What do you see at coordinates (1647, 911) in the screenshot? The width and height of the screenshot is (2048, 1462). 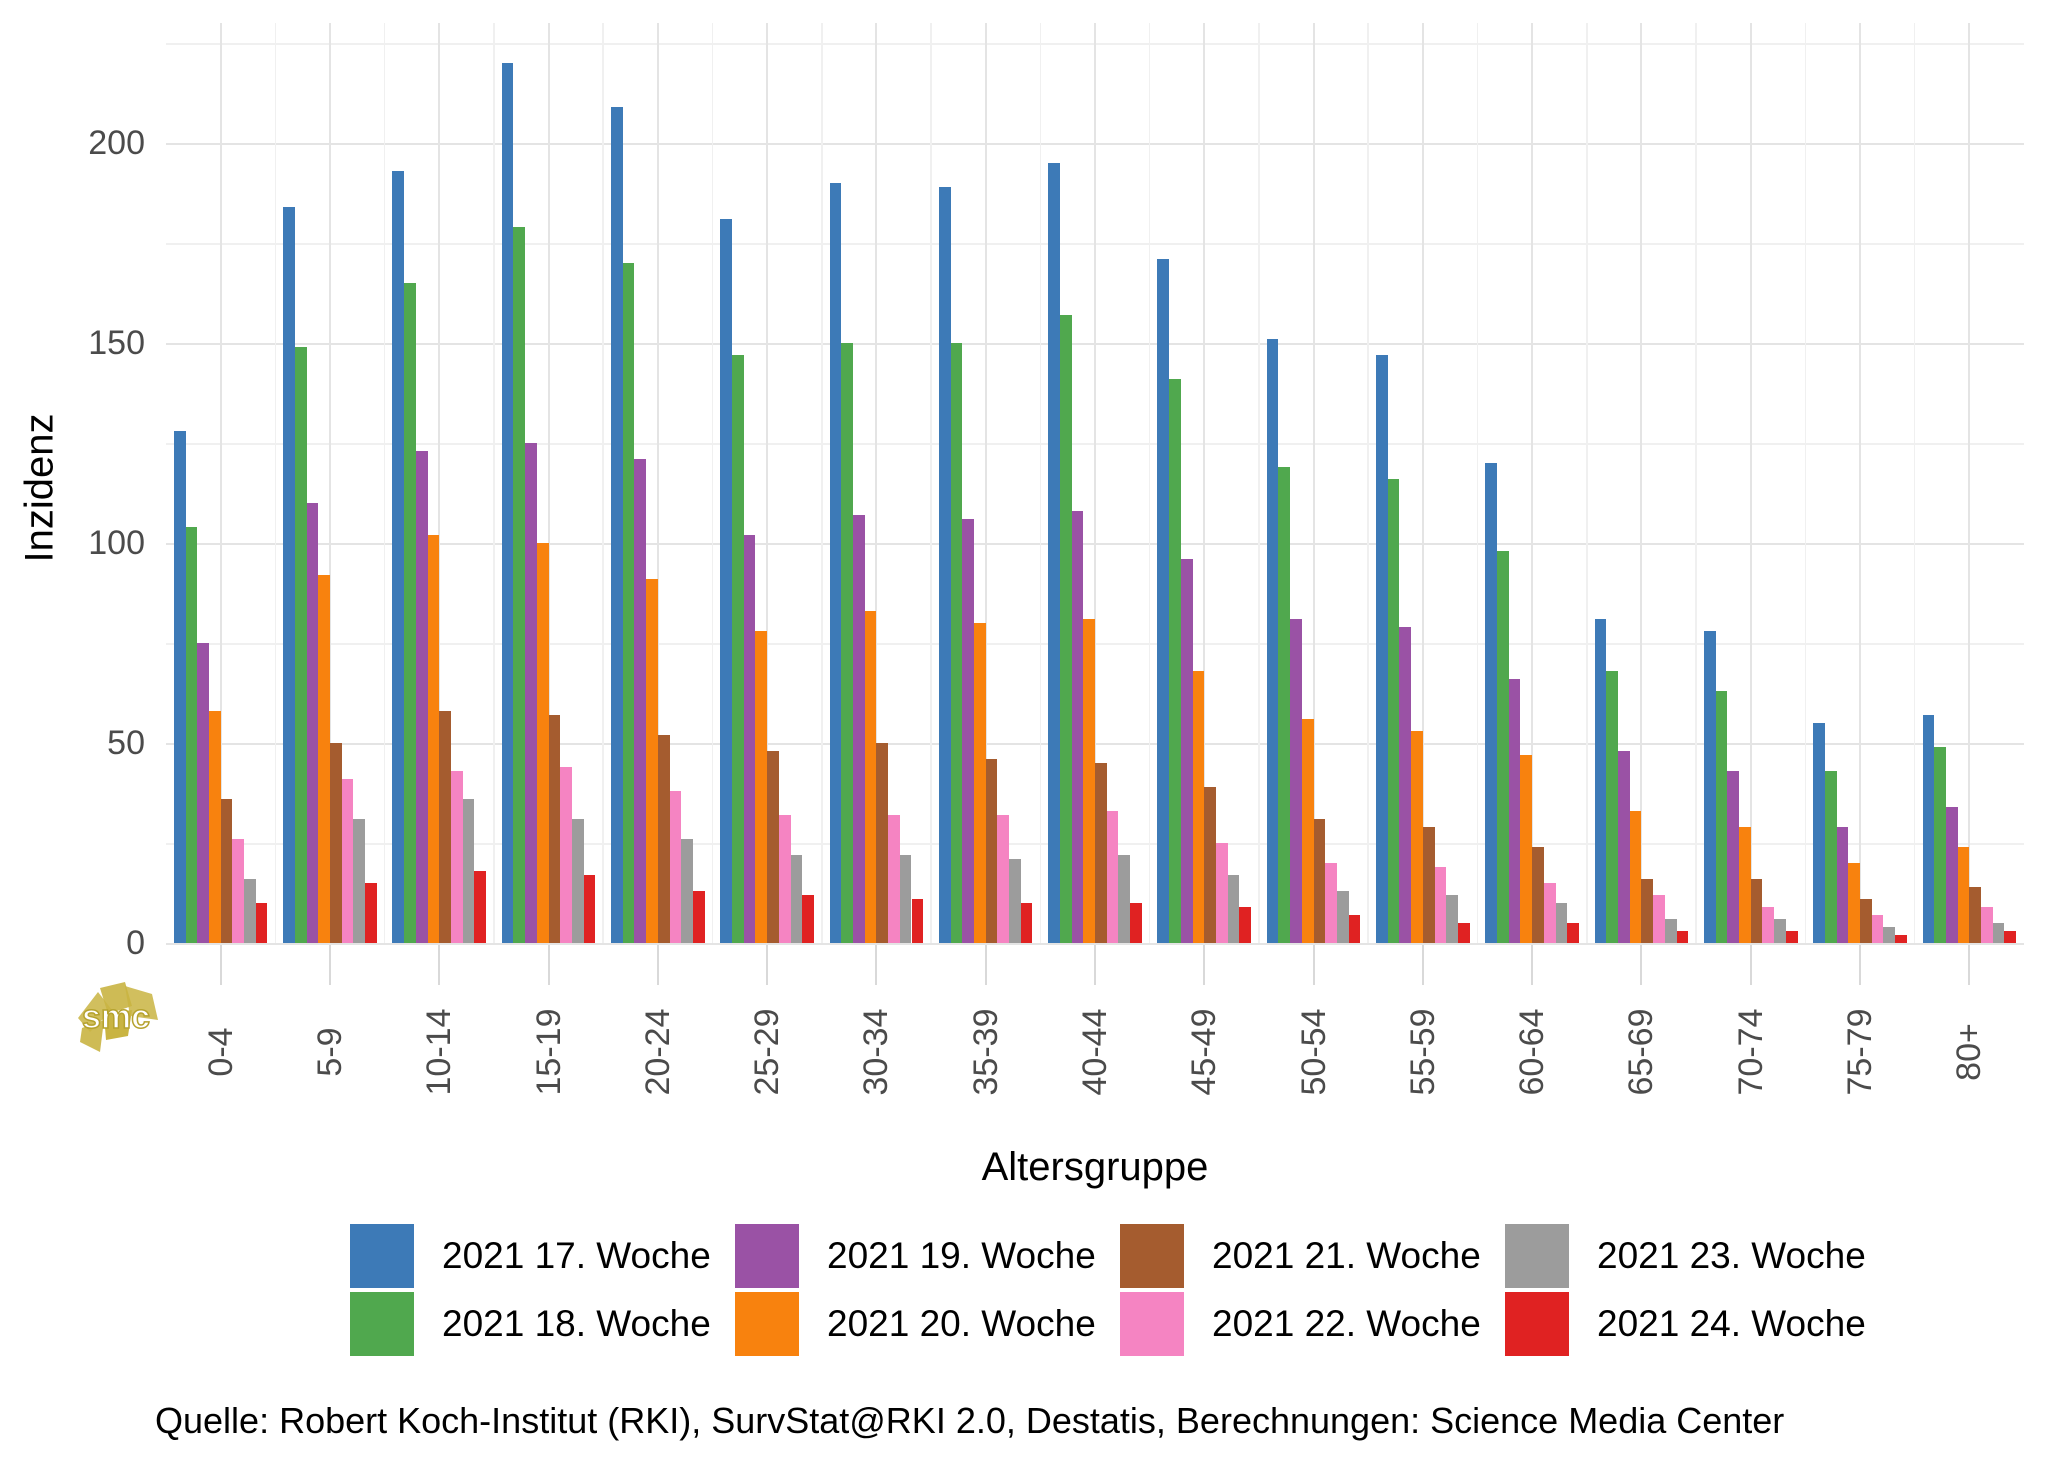 I see `bar-65-69-2021-21.-Woche` at bounding box center [1647, 911].